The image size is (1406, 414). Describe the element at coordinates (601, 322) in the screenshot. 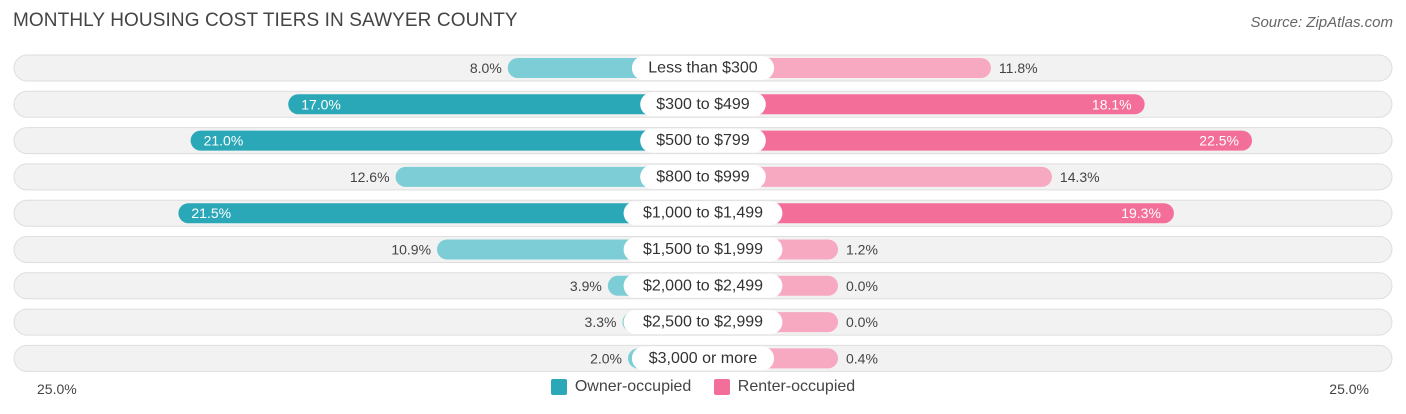

I see `owner-value-label: 3.3%` at that location.